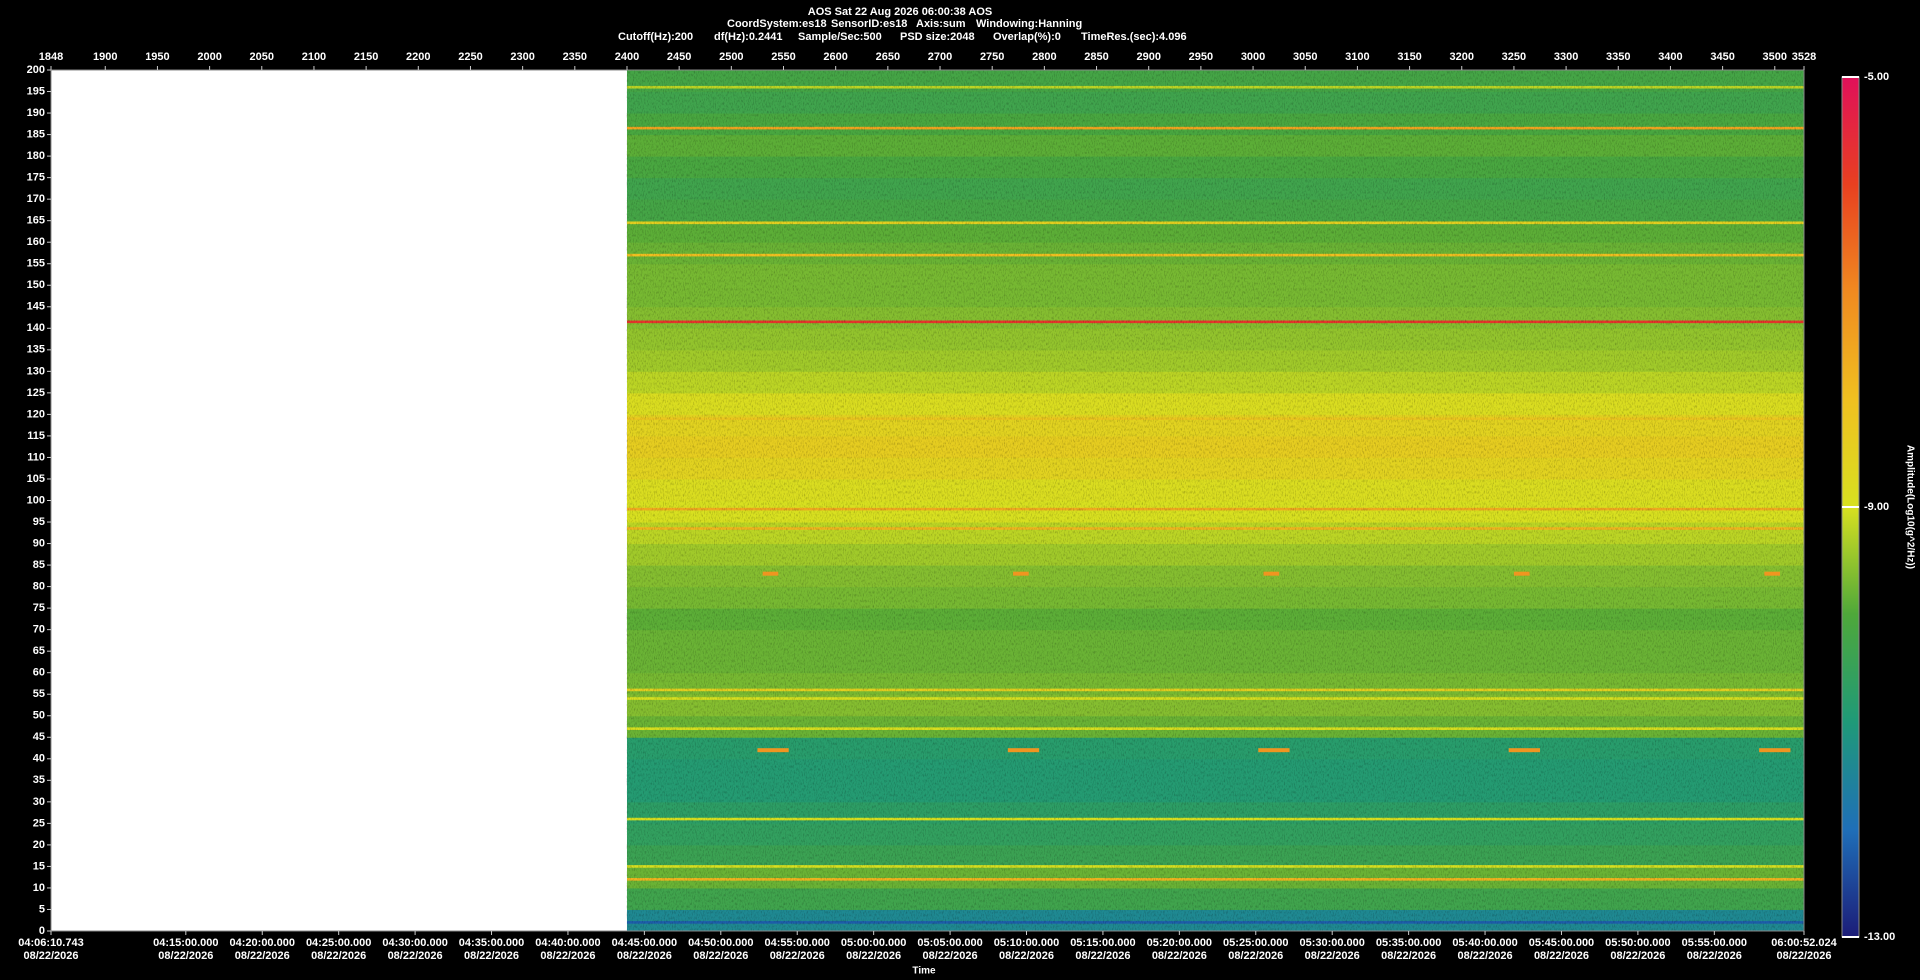 This screenshot has height=980, width=1920. What do you see at coordinates (36, 242) in the screenshot?
I see `y-tick-label: 160` at bounding box center [36, 242].